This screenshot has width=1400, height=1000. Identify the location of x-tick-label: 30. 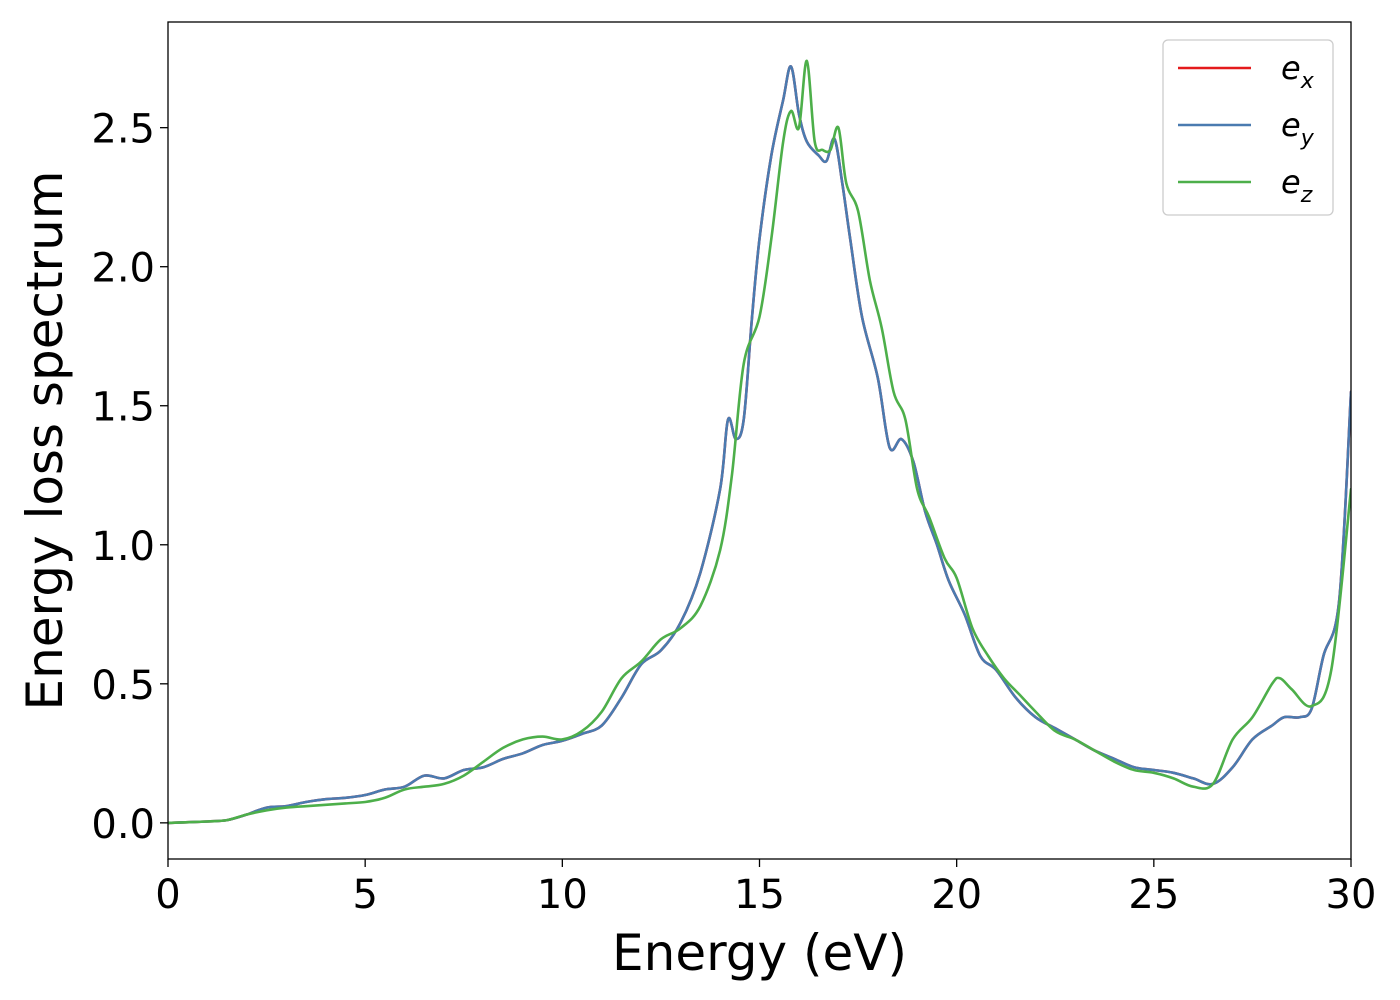
(1351, 895).